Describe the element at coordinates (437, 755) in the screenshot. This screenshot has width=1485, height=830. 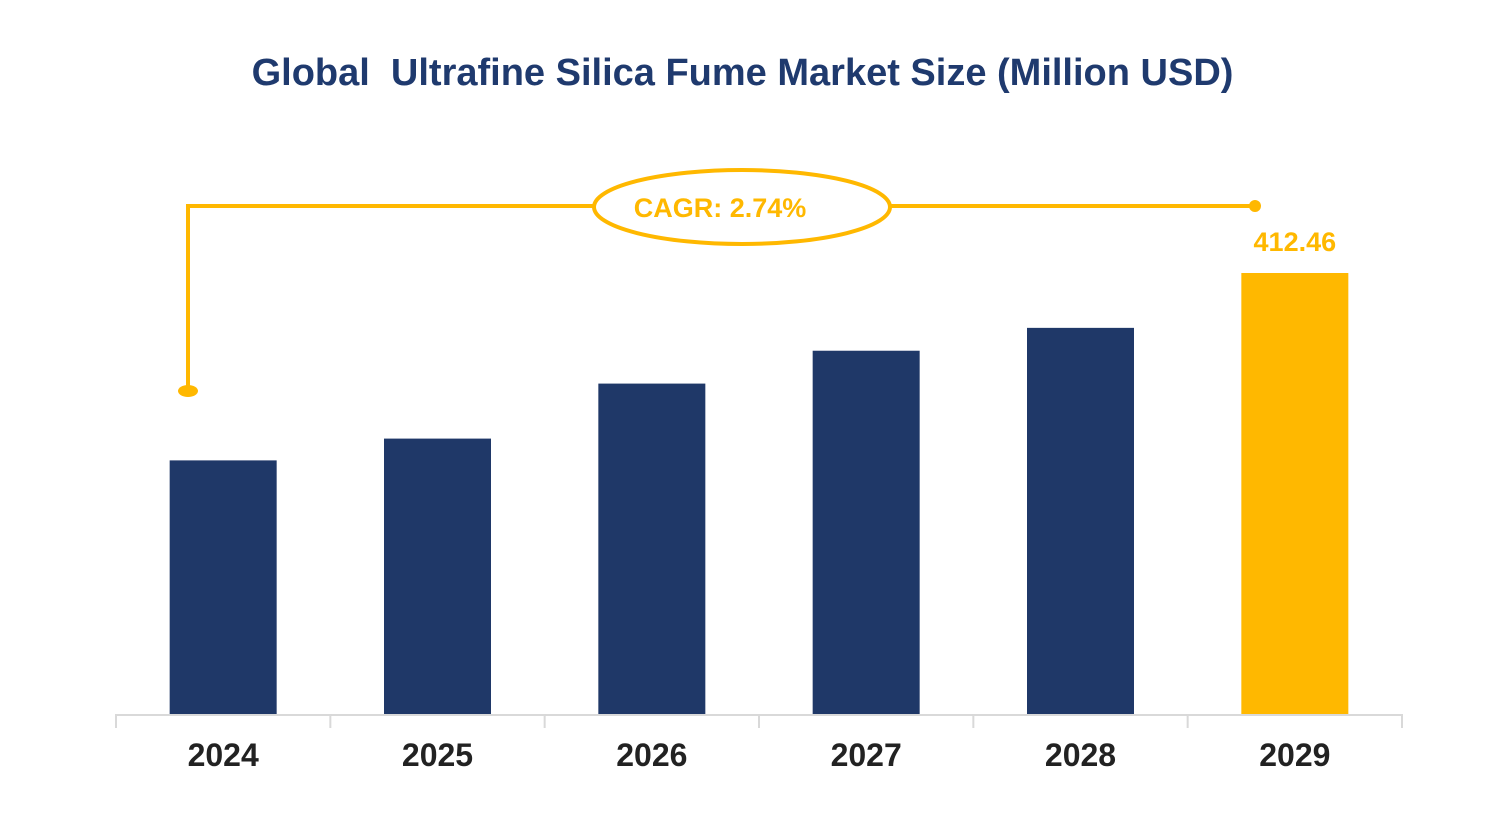
I see `x-tick-label: 2025` at that location.